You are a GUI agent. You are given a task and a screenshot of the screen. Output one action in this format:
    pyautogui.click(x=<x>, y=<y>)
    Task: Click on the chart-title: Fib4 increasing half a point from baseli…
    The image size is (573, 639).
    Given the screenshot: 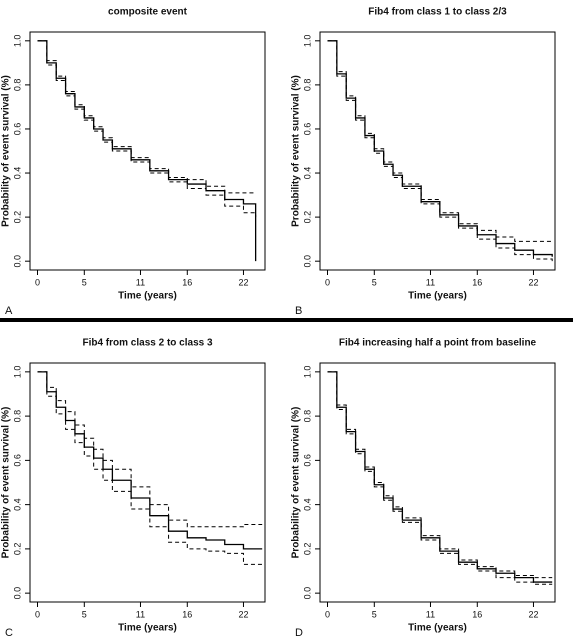 What is the action you would take?
    pyautogui.click(x=438, y=343)
    